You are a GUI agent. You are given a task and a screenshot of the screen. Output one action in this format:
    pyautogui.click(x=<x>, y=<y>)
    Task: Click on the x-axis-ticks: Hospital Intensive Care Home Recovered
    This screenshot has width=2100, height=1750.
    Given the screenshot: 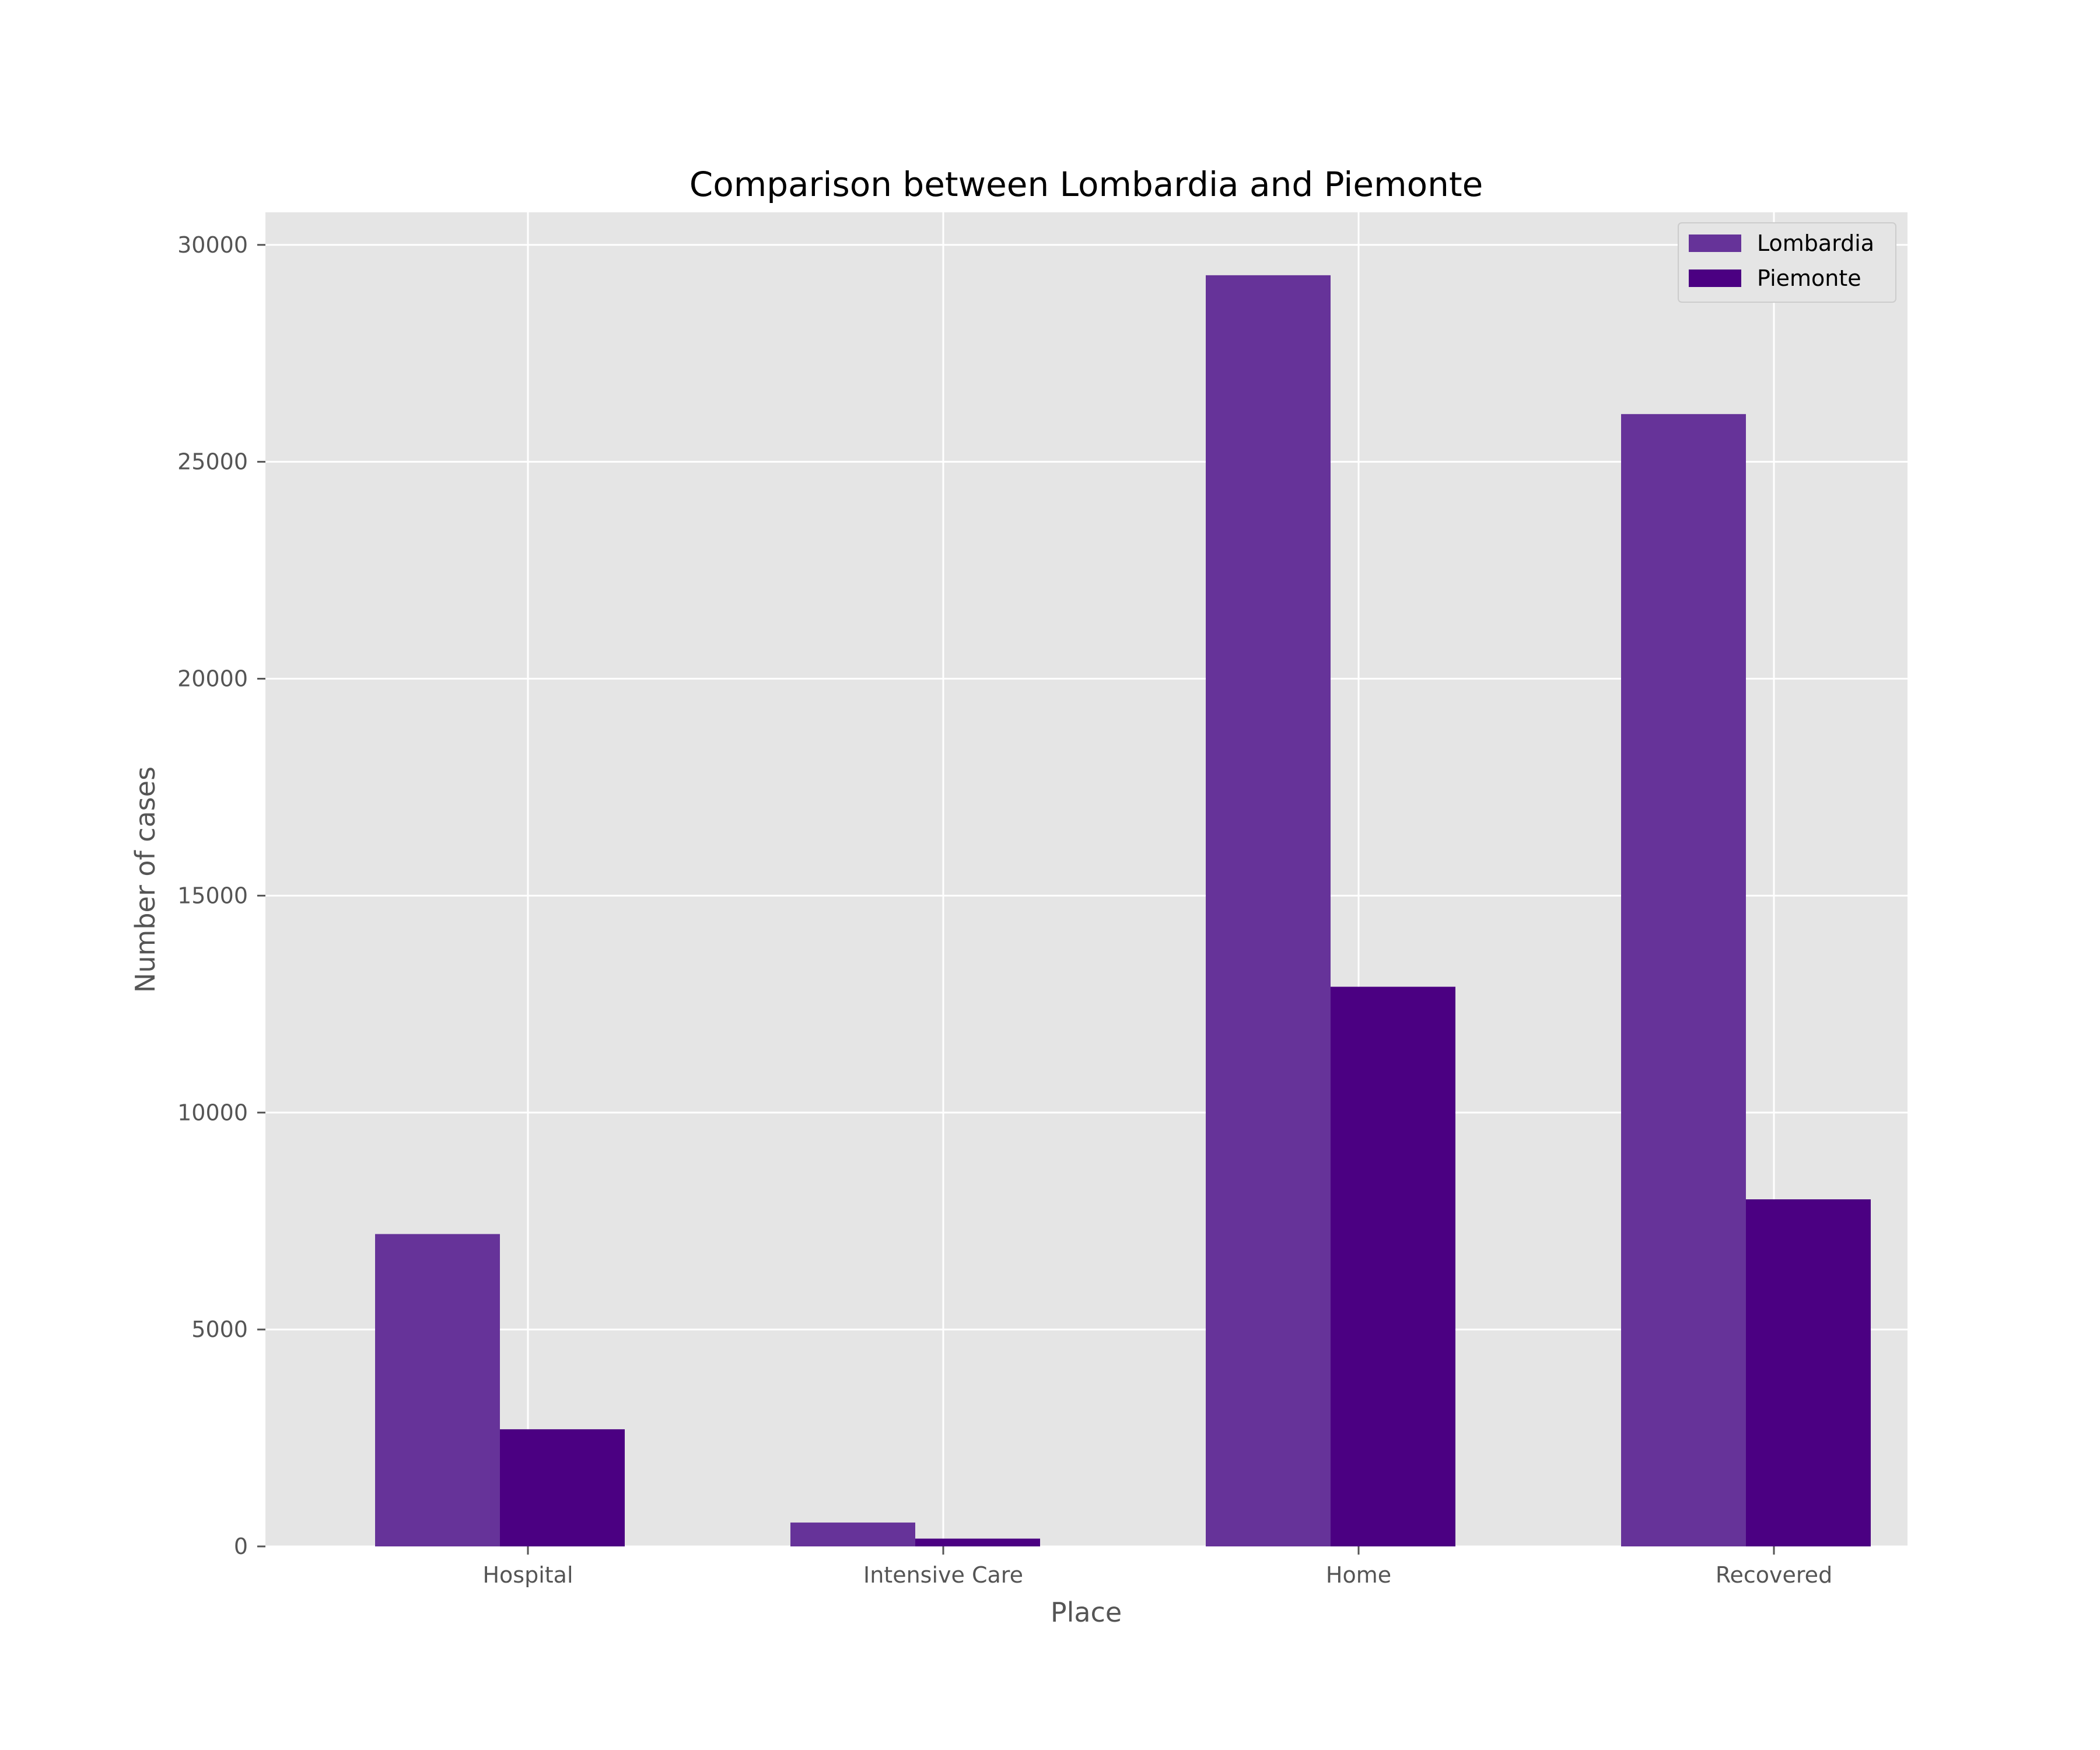 What is the action you would take?
    pyautogui.click(x=1157, y=1567)
    